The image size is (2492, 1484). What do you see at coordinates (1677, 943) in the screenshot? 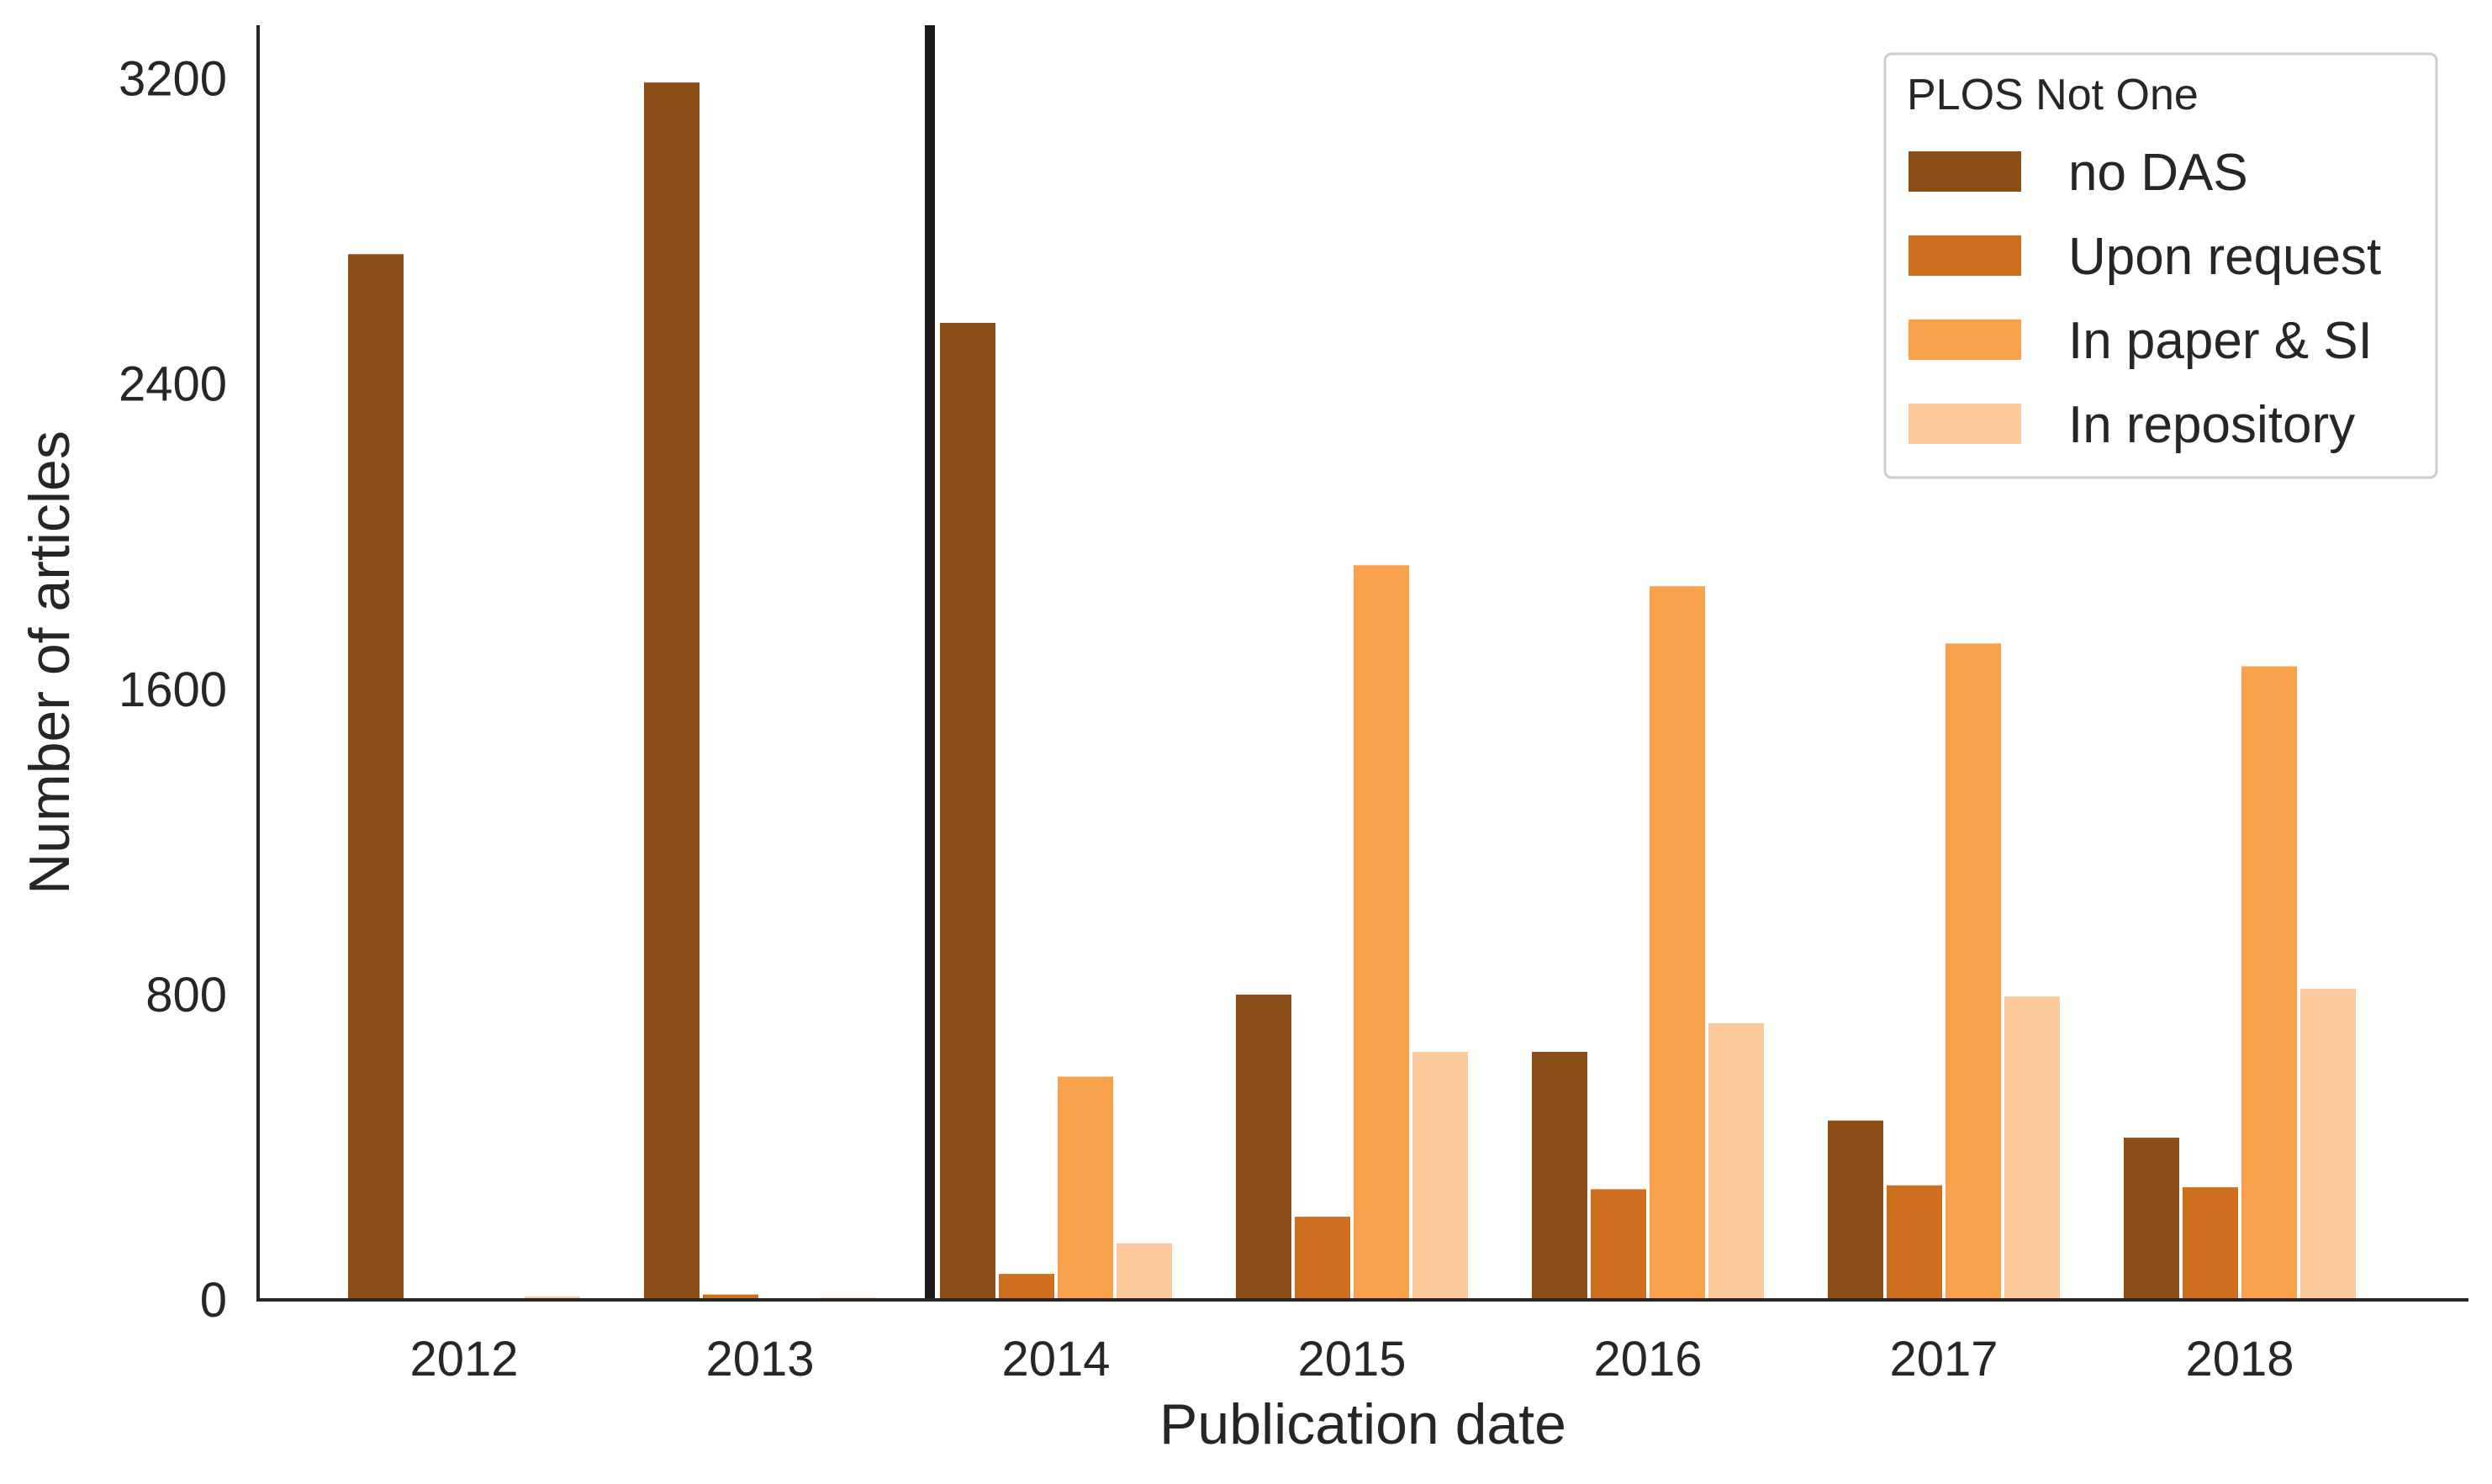
I see `bar-2016-in-paper-si` at bounding box center [1677, 943].